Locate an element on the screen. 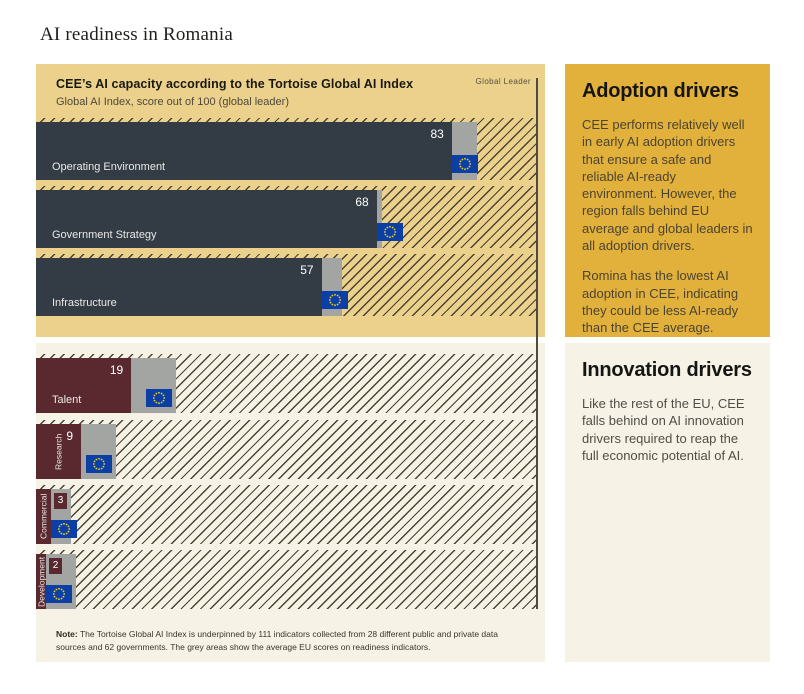 The image size is (804, 694). bar-category-label: Government Strategy is located at coordinates (104, 235).